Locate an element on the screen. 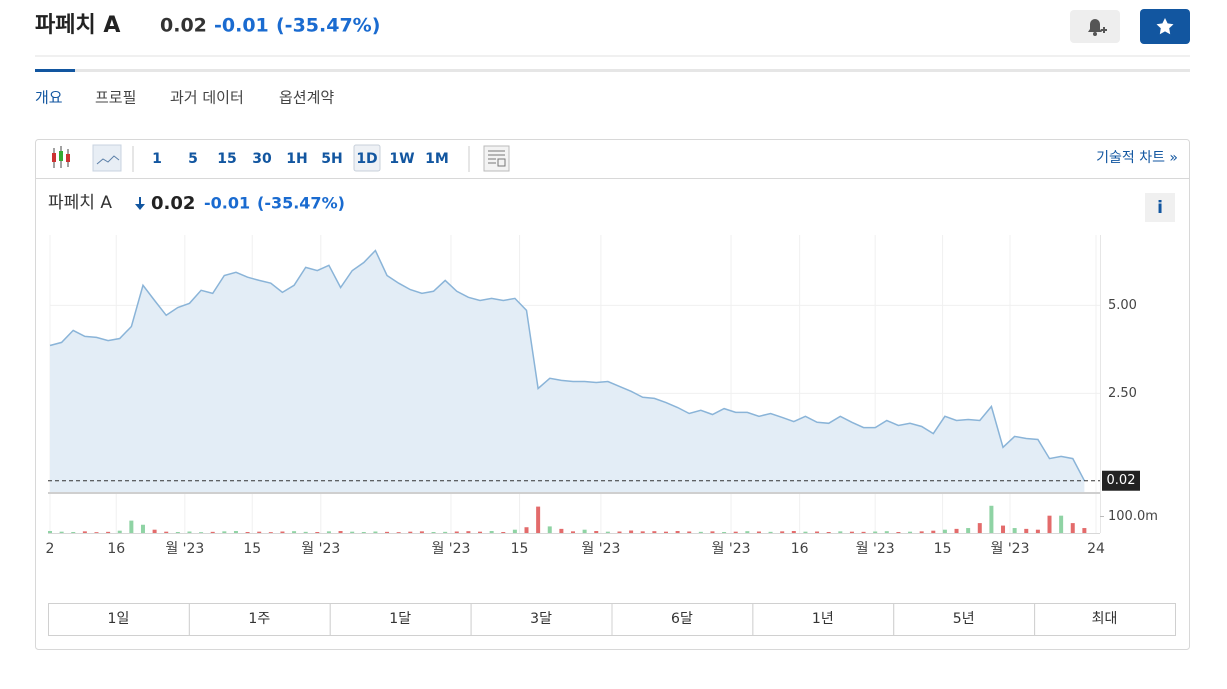  range-label: 1일 is located at coordinates (119, 619).